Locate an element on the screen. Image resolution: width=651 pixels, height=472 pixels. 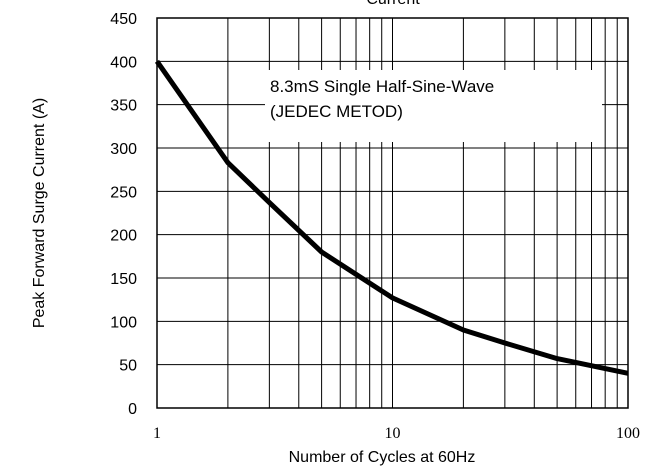
y-tick-label: 250 is located at coordinates (123, 192).